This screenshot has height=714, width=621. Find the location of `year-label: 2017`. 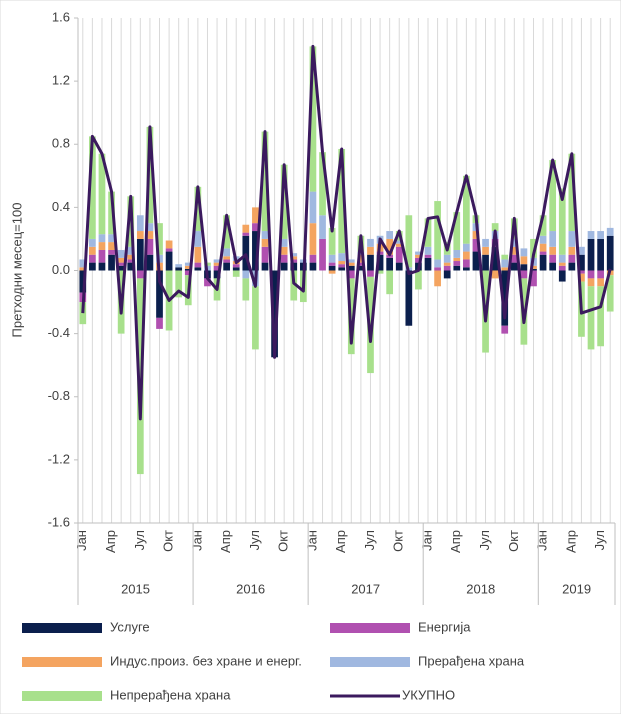

year-label: 2017 is located at coordinates (365, 588).